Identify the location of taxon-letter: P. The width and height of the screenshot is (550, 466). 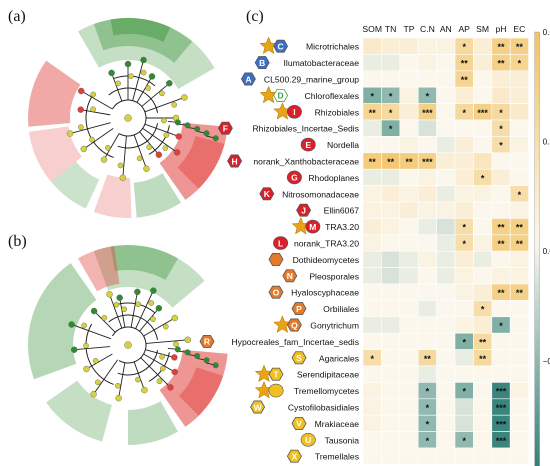
(299, 309).